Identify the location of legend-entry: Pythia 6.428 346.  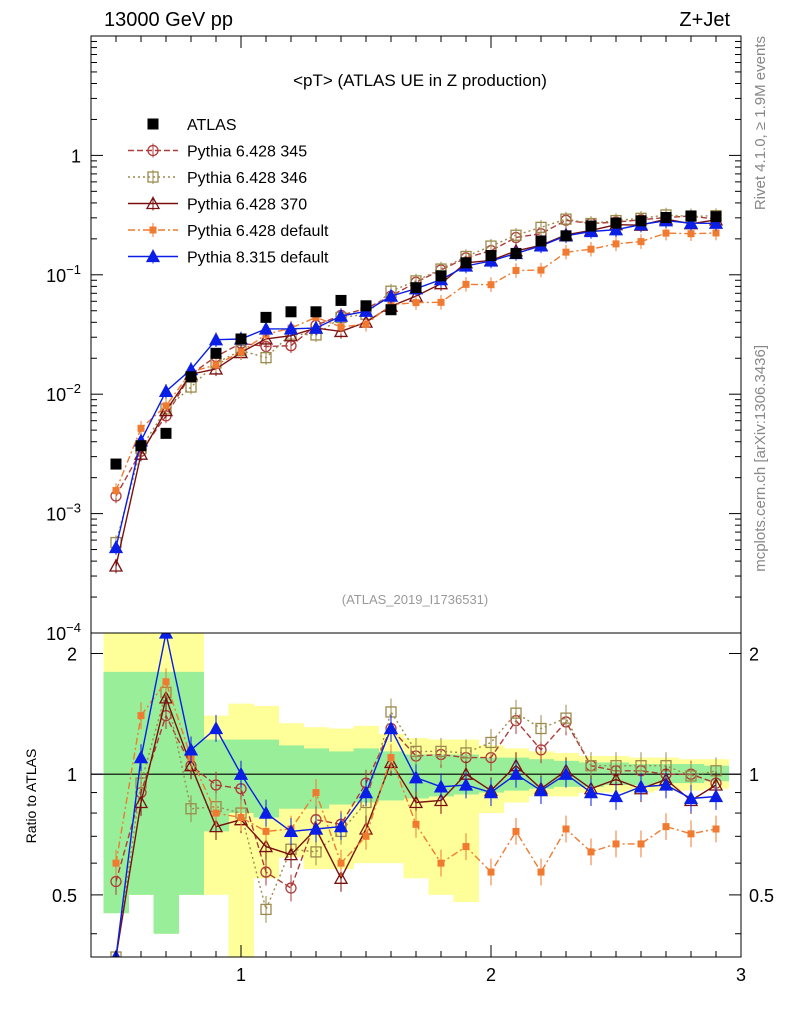
(217, 178).